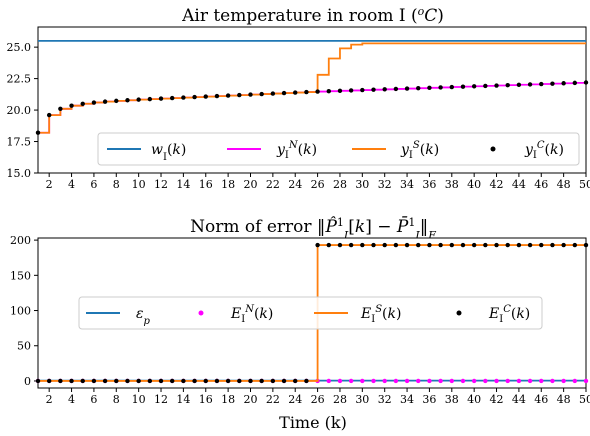 Image resolution: width=590 pixels, height=436 pixels. I want to click on error-norm-x-tick-label: 46, so click(541, 399).